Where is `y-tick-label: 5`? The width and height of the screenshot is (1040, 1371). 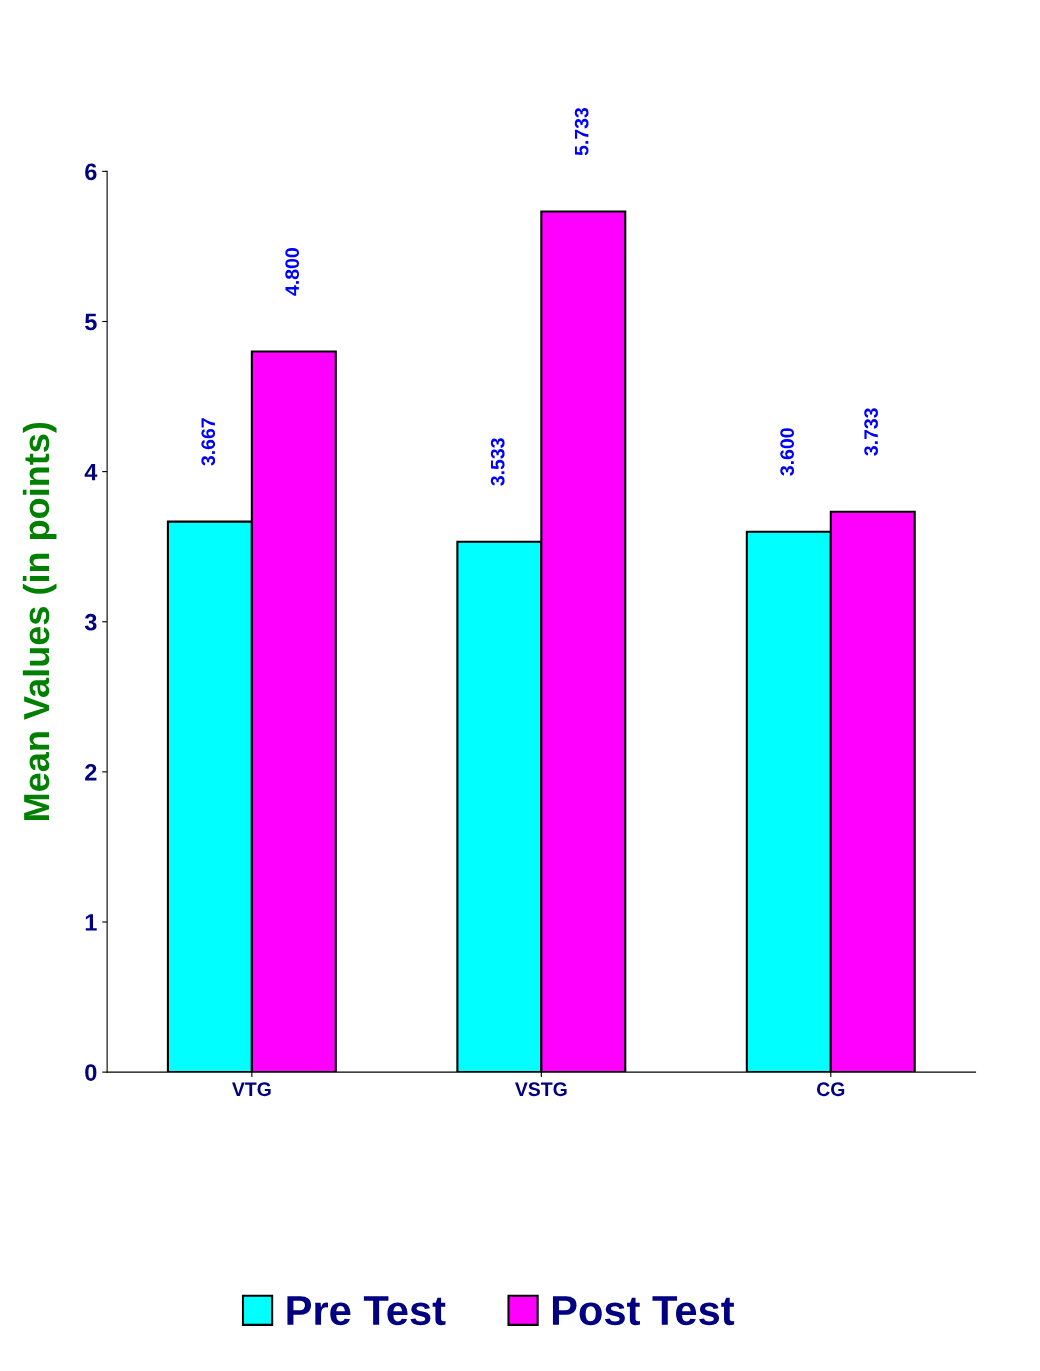 y-tick-label: 5 is located at coordinates (90, 322).